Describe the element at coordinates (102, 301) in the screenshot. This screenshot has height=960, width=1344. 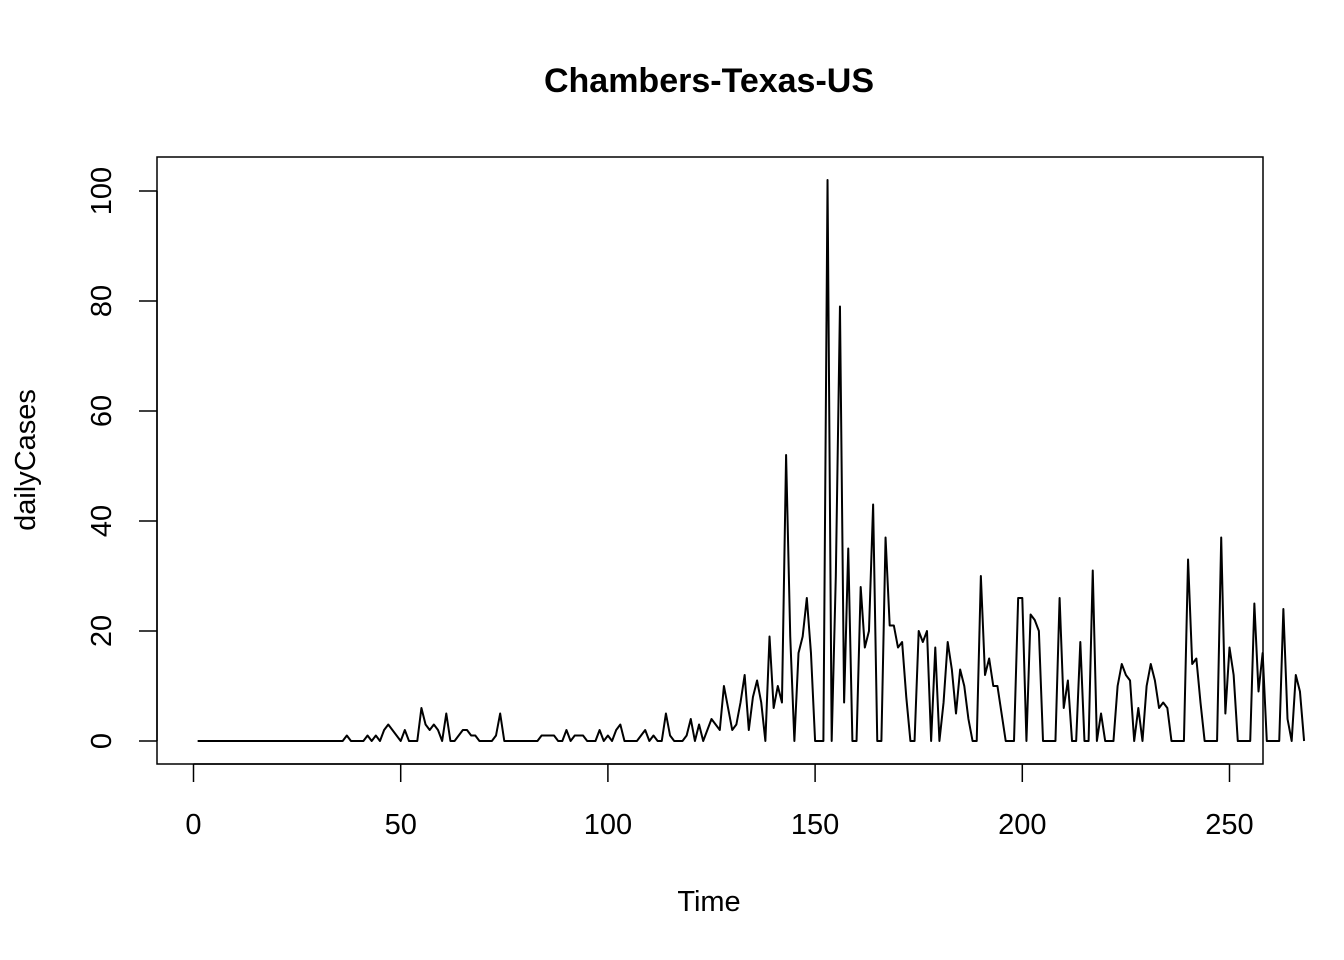
I see `y-tick-label: 80` at that location.